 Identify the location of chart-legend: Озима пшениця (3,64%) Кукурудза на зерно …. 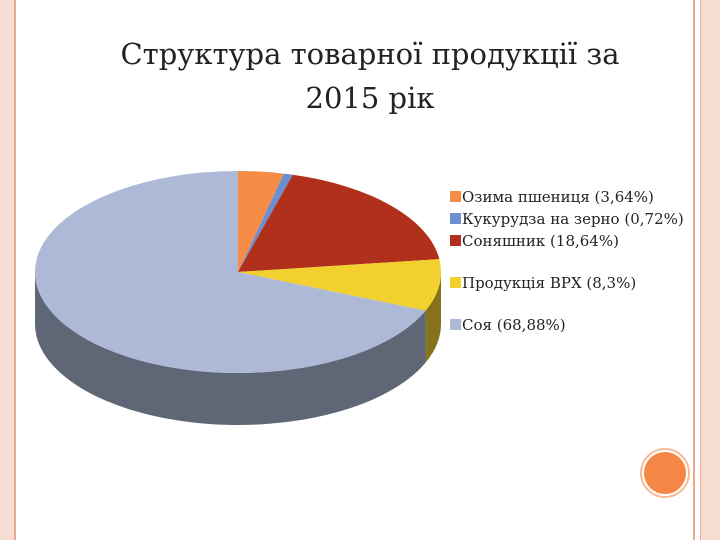
(568, 271).